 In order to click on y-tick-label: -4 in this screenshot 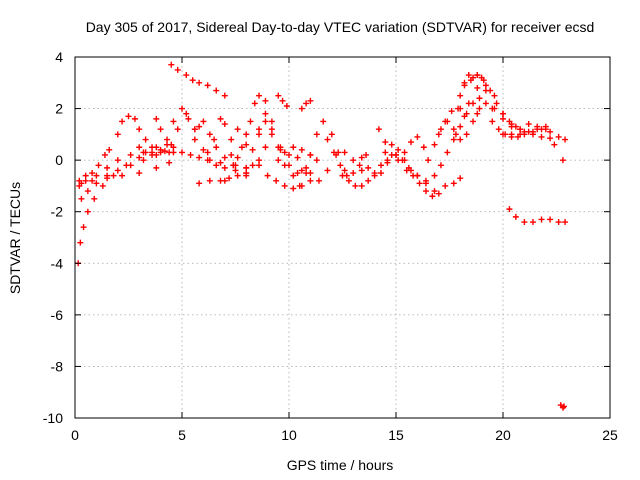, I will do `click(57, 263)`.